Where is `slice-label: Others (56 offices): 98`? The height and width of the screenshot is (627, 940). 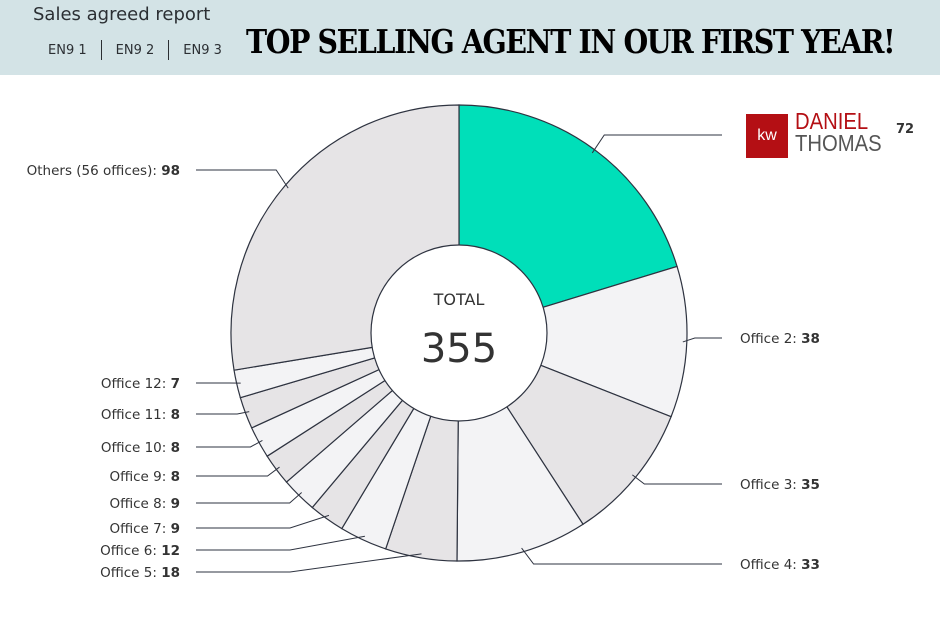
slice-label: Others (56 offices): 98 is located at coordinates (103, 171).